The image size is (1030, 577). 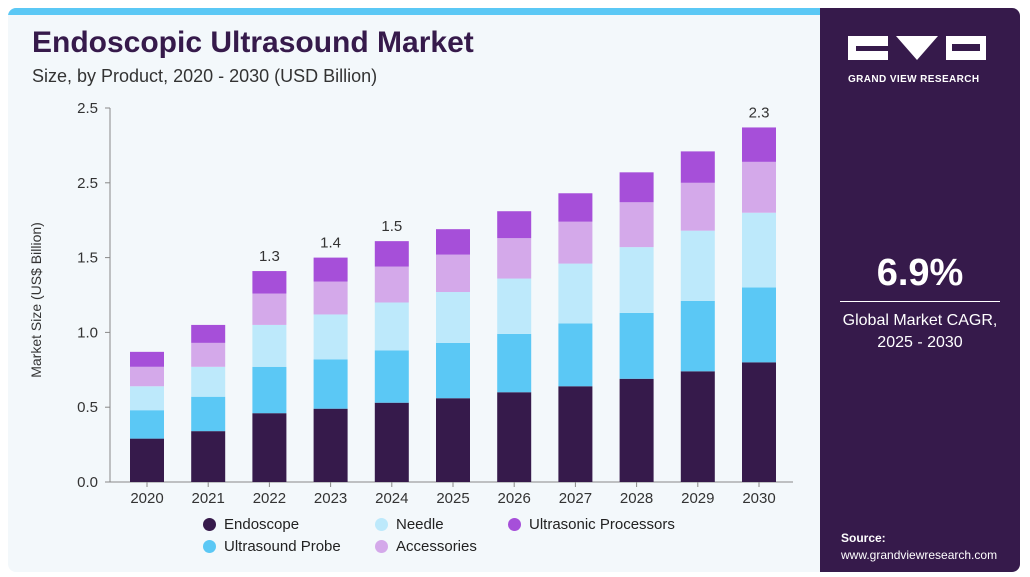 What do you see at coordinates (330, 498) in the screenshot?
I see `x-tick-label: 2023` at bounding box center [330, 498].